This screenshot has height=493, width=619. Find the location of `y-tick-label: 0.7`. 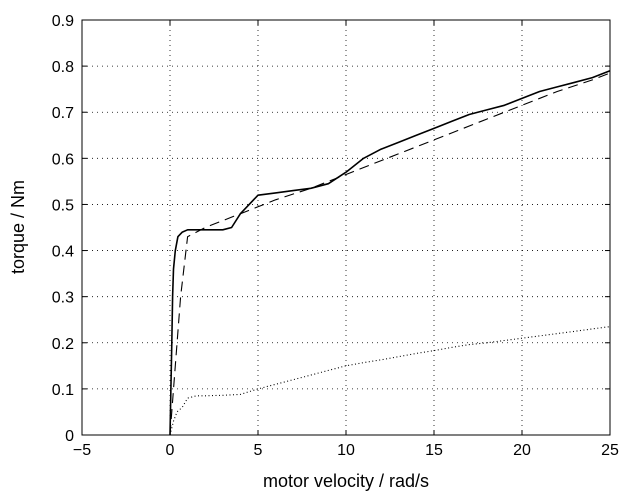

y-tick-label: 0.7 is located at coordinates (63, 113).